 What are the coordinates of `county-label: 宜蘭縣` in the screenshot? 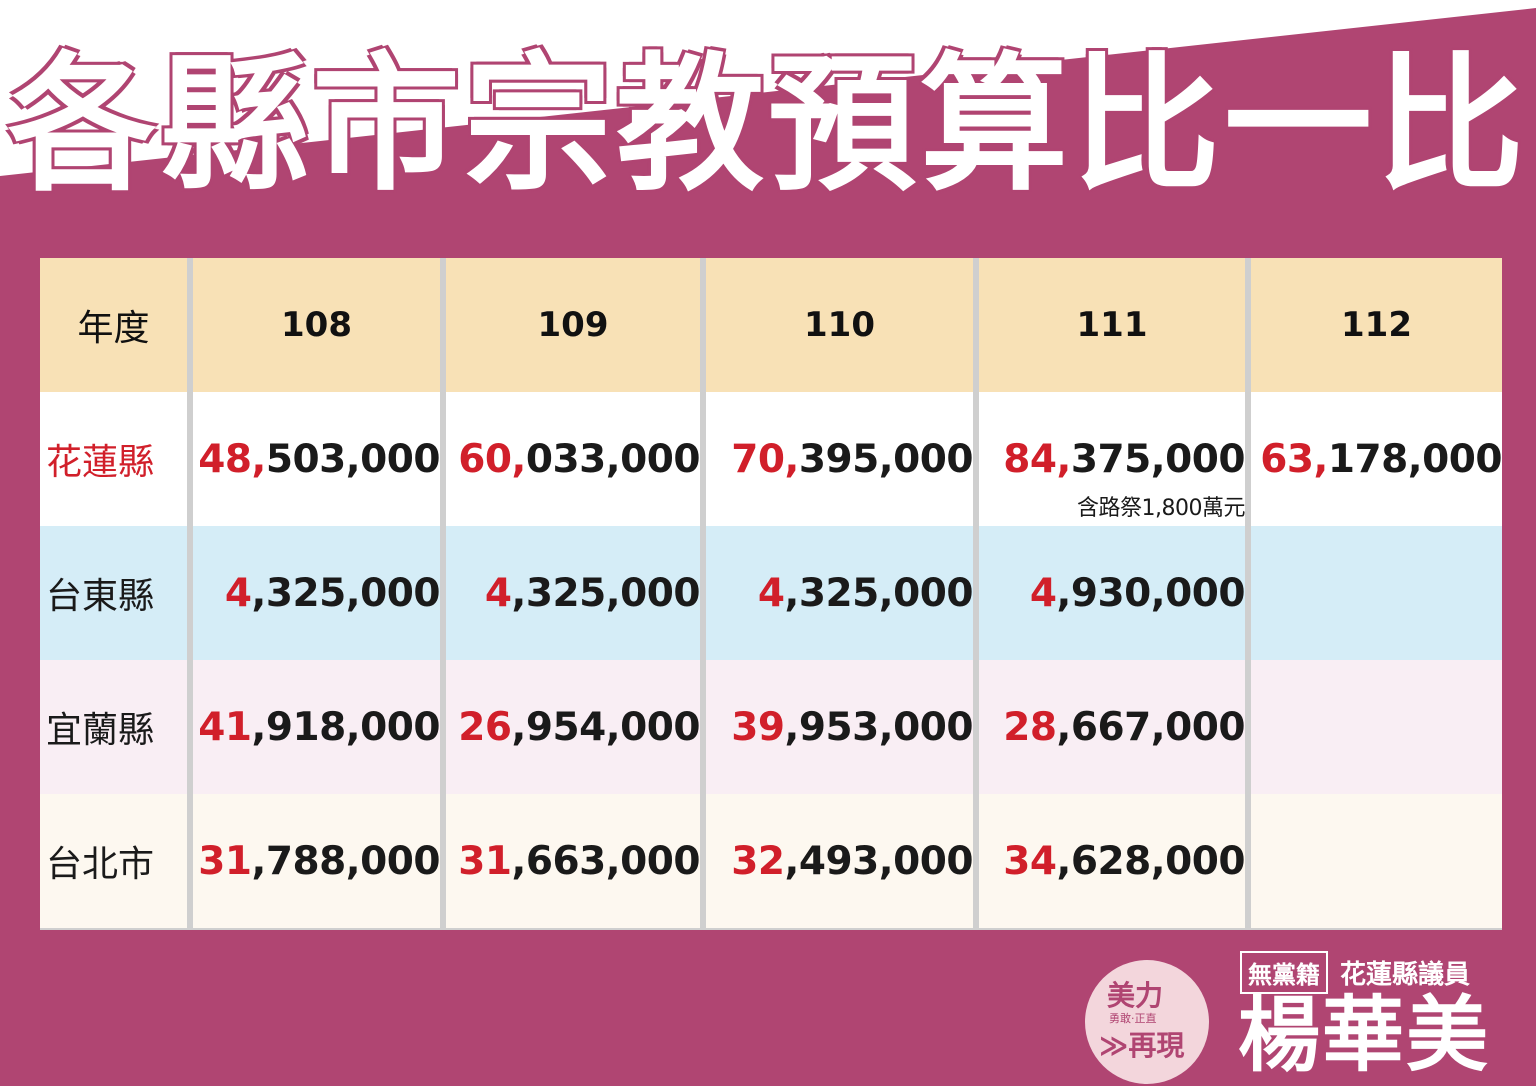 It's located at (113, 727).